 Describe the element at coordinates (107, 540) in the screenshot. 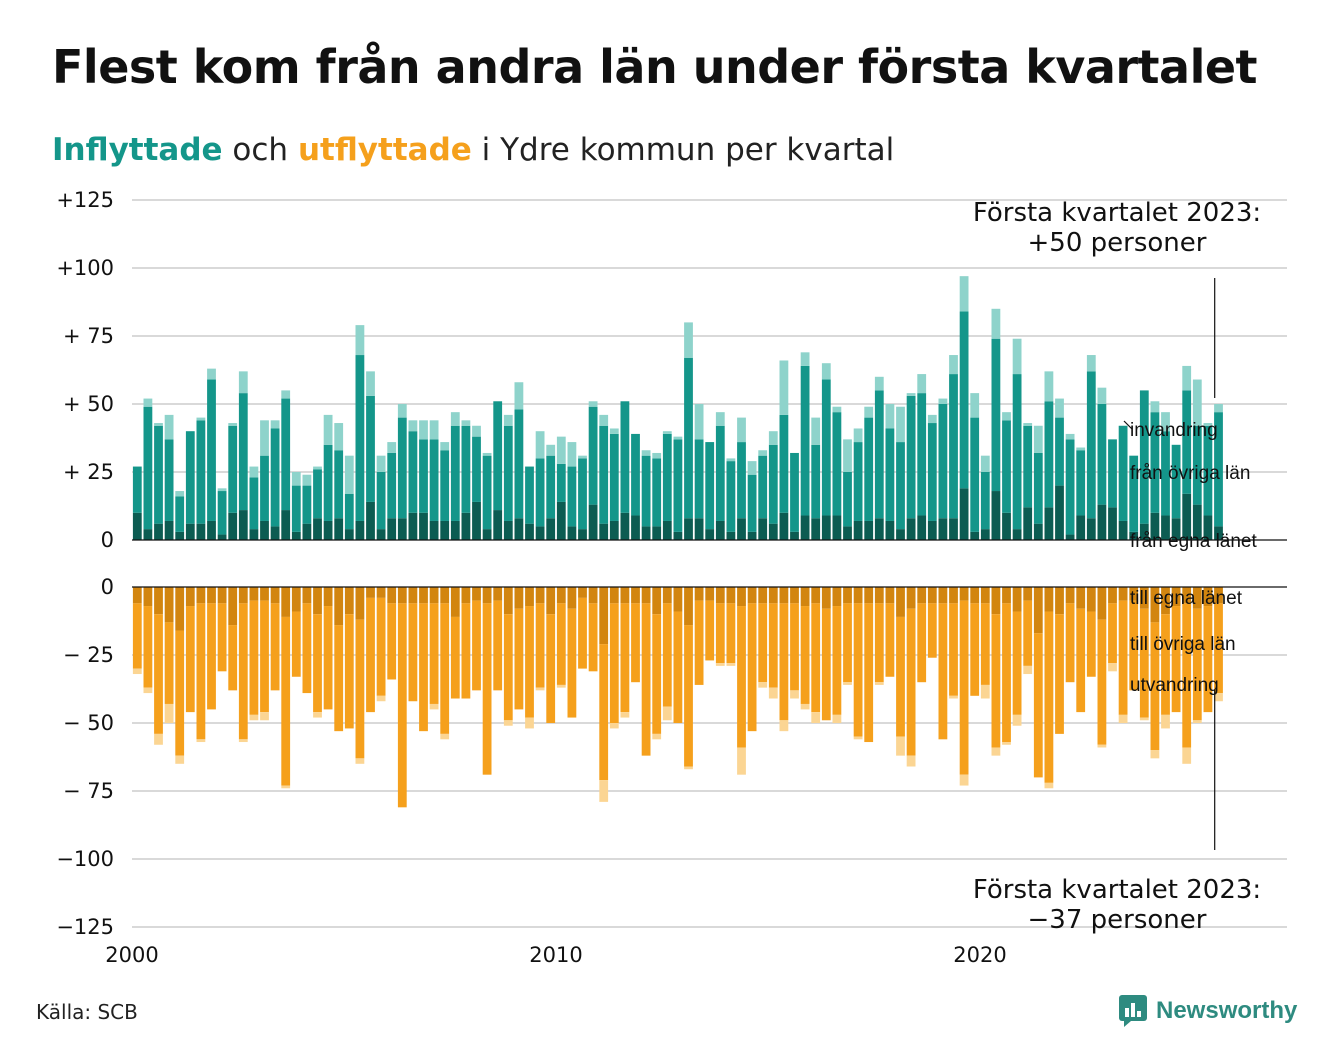

I see `y-tick-label-top: 0` at that location.